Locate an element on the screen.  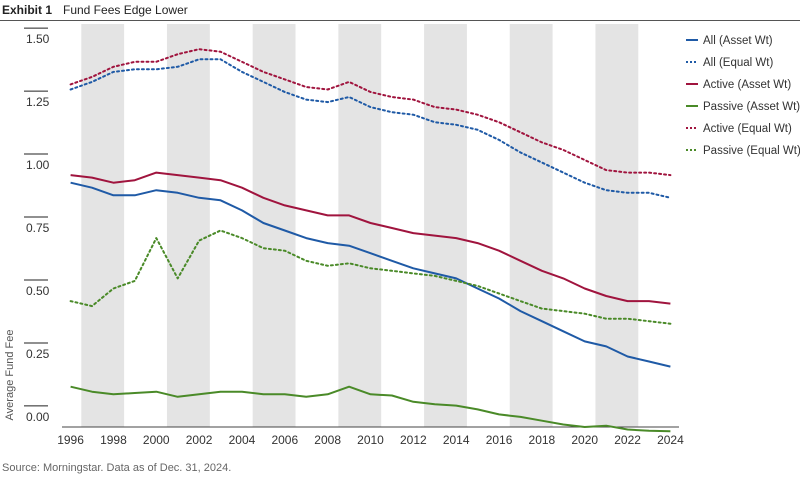
legend-label: Passive (Equal Wt) is located at coordinates (751, 151).